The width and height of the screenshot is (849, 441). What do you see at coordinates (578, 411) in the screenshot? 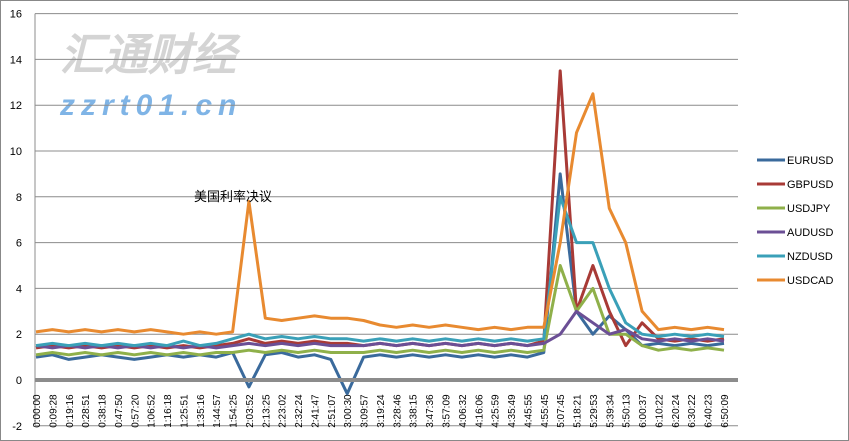
I see `x-tick-label: 5:18:21` at bounding box center [578, 411].